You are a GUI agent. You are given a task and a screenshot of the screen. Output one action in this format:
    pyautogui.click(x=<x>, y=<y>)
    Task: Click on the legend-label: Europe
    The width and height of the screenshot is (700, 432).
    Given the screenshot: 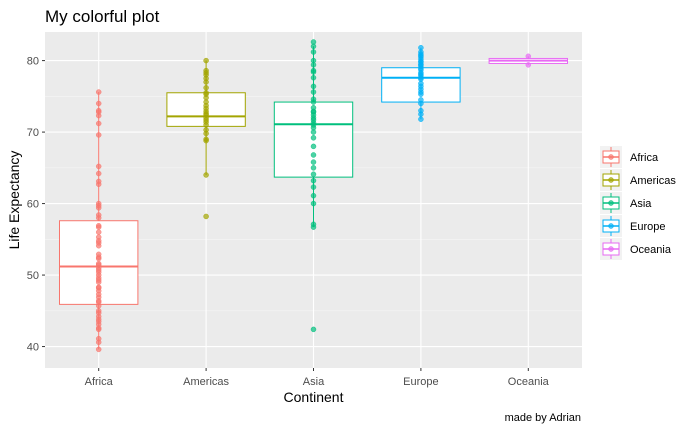 What is the action you would take?
    pyautogui.click(x=647, y=227)
    